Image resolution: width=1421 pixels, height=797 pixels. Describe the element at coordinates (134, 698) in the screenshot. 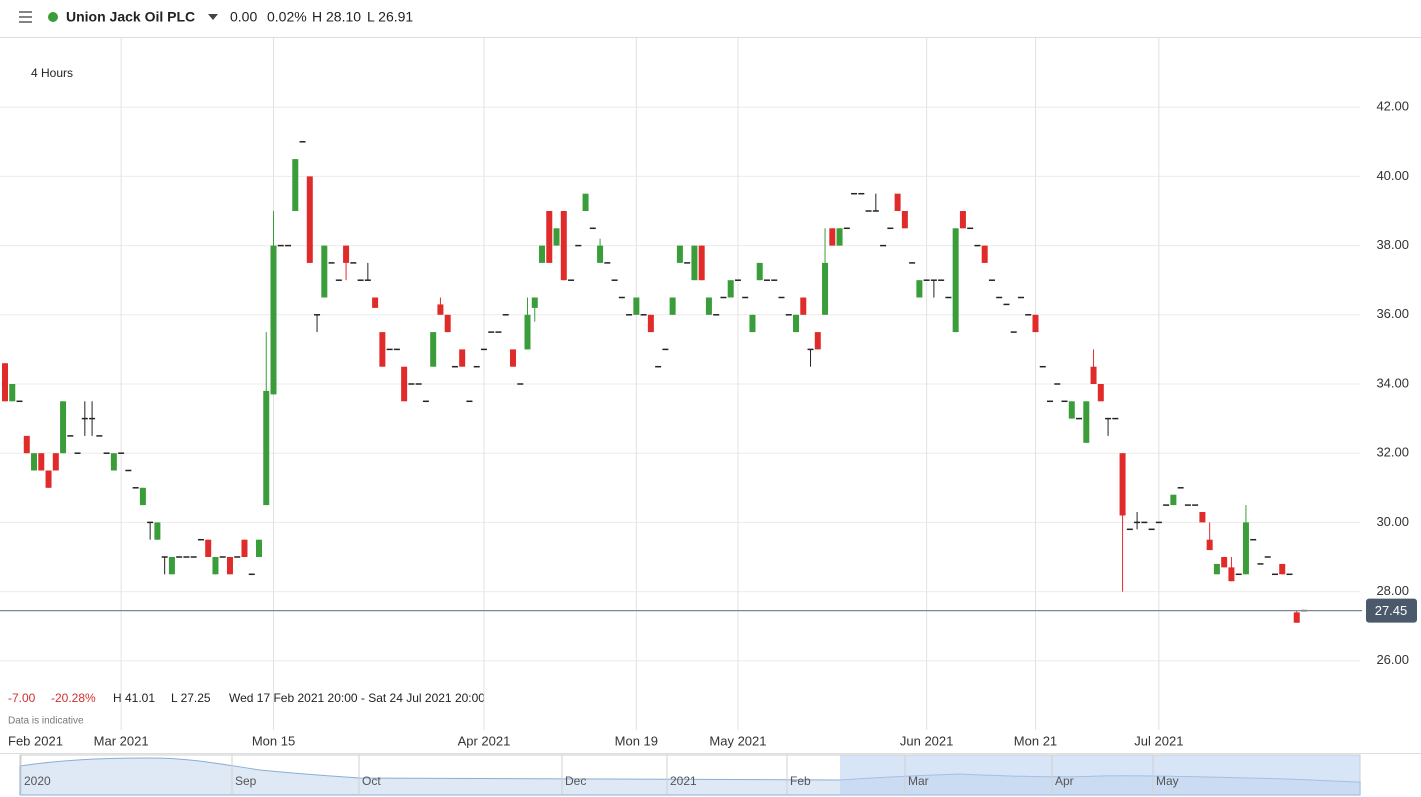

I see `stat-high: H 41.01` at that location.